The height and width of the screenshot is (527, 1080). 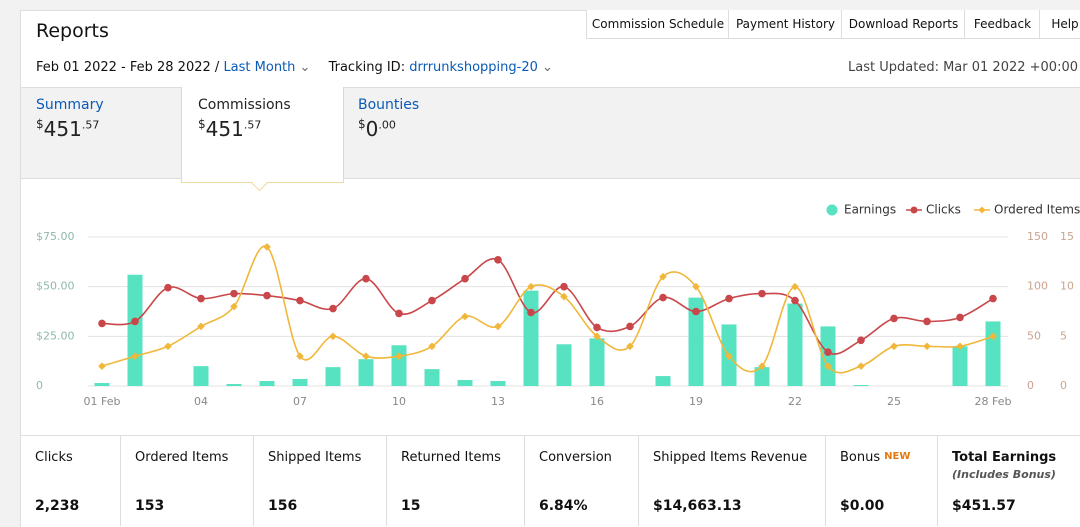 What do you see at coordinates (795, 401) in the screenshot?
I see `x-tick-label: 22` at bounding box center [795, 401].